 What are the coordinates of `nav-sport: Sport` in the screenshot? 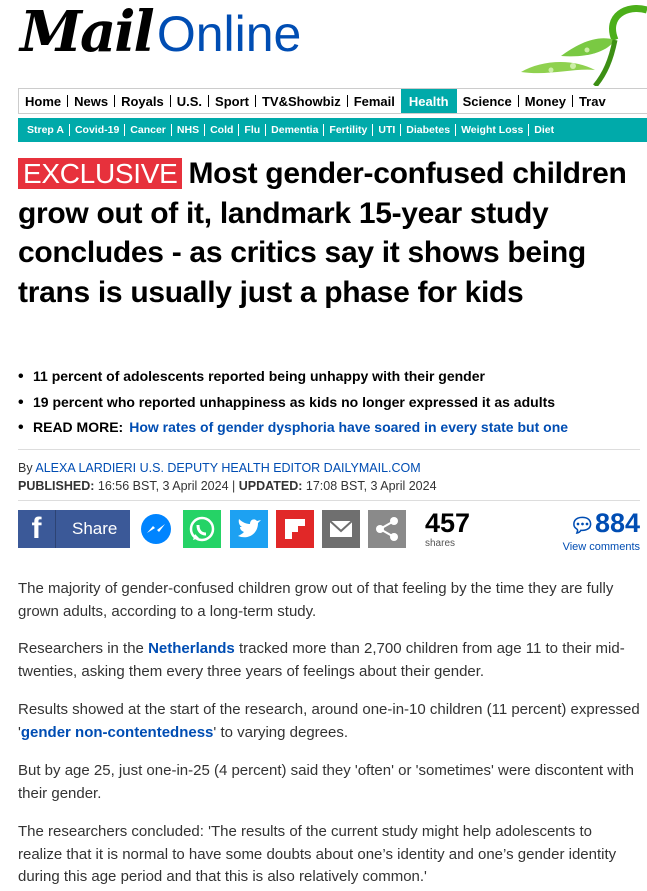 It's located at (232, 101).